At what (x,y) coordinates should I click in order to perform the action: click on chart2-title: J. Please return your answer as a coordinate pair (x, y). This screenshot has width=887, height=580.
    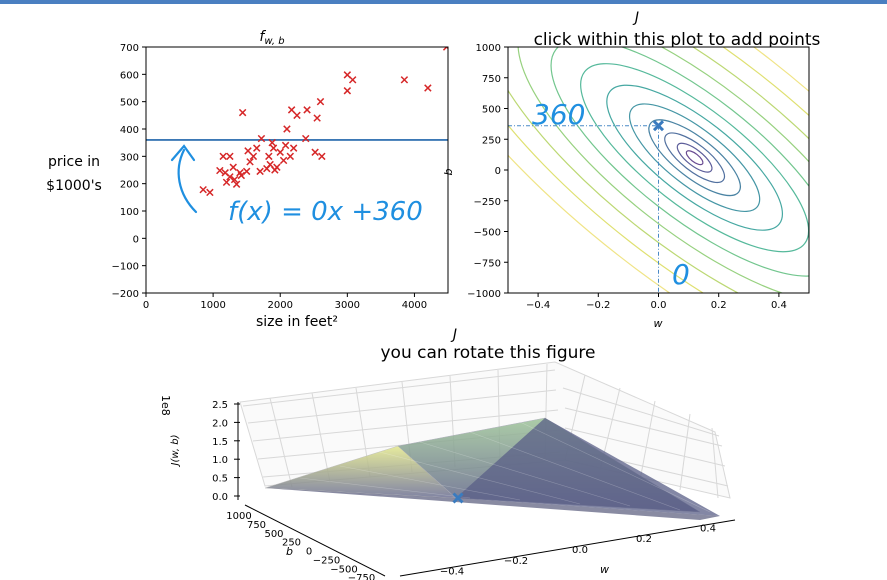
    Looking at the image, I should click on (635, 18).